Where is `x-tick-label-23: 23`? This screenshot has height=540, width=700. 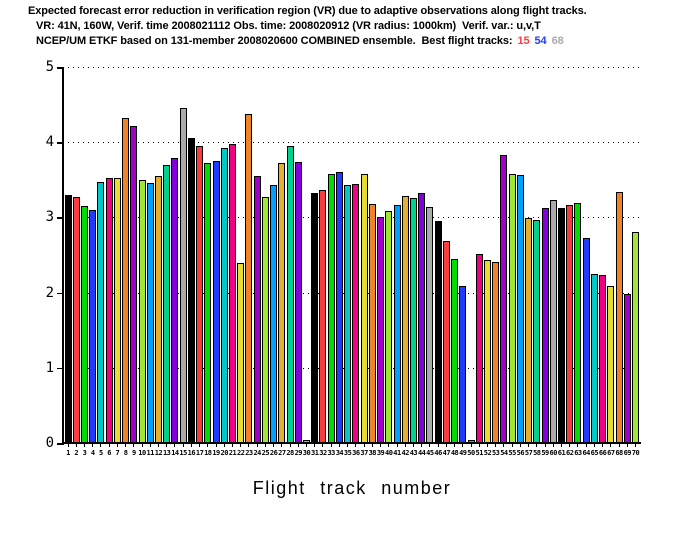 x-tick-label-23: 23 is located at coordinates (249, 453).